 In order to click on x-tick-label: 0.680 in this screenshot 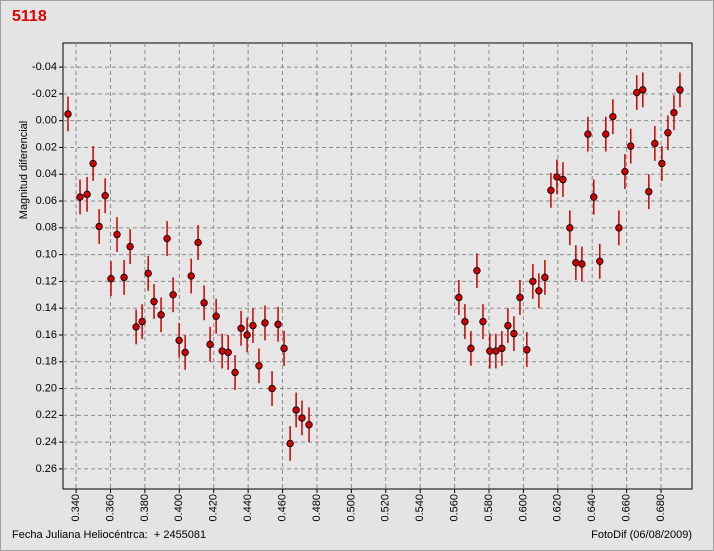, I will do `click(661, 508)`.